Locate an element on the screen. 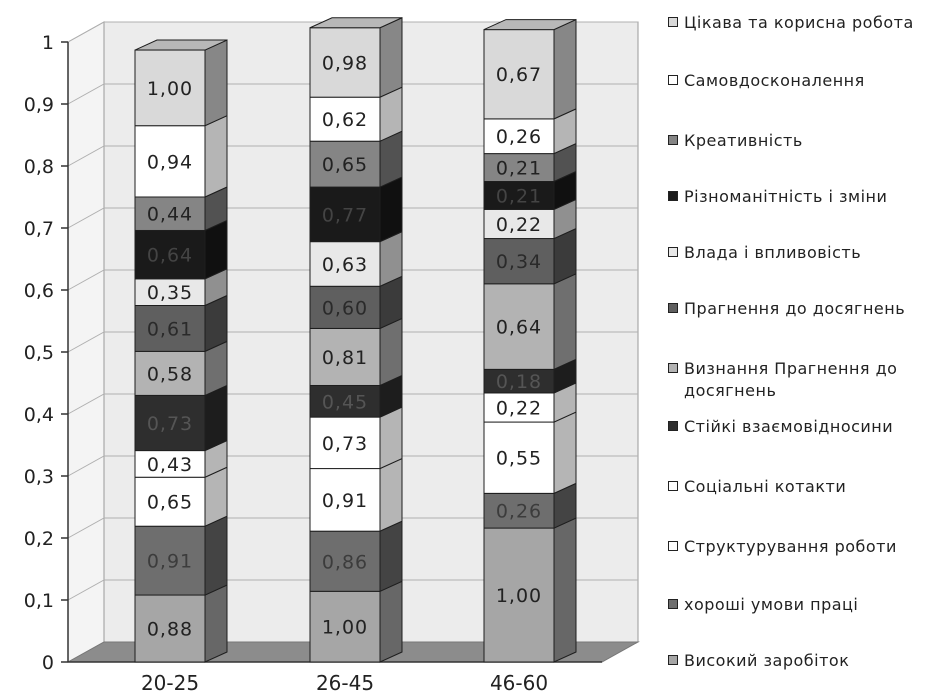  y-tick-label: 0,5 is located at coordinates (39, 353).